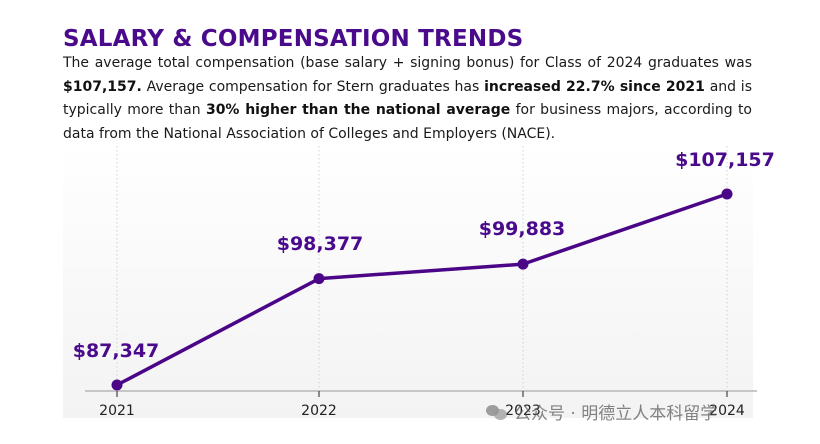  What do you see at coordinates (293, 39) in the screenshot?
I see `page-title: SALARY & COMPENSATION TRENDS` at bounding box center [293, 39].